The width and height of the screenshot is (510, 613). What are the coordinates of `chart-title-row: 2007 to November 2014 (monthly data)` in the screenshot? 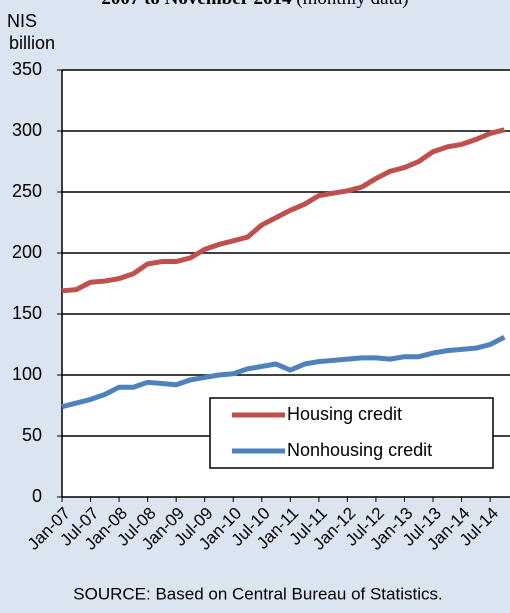 It's located at (254, 4).